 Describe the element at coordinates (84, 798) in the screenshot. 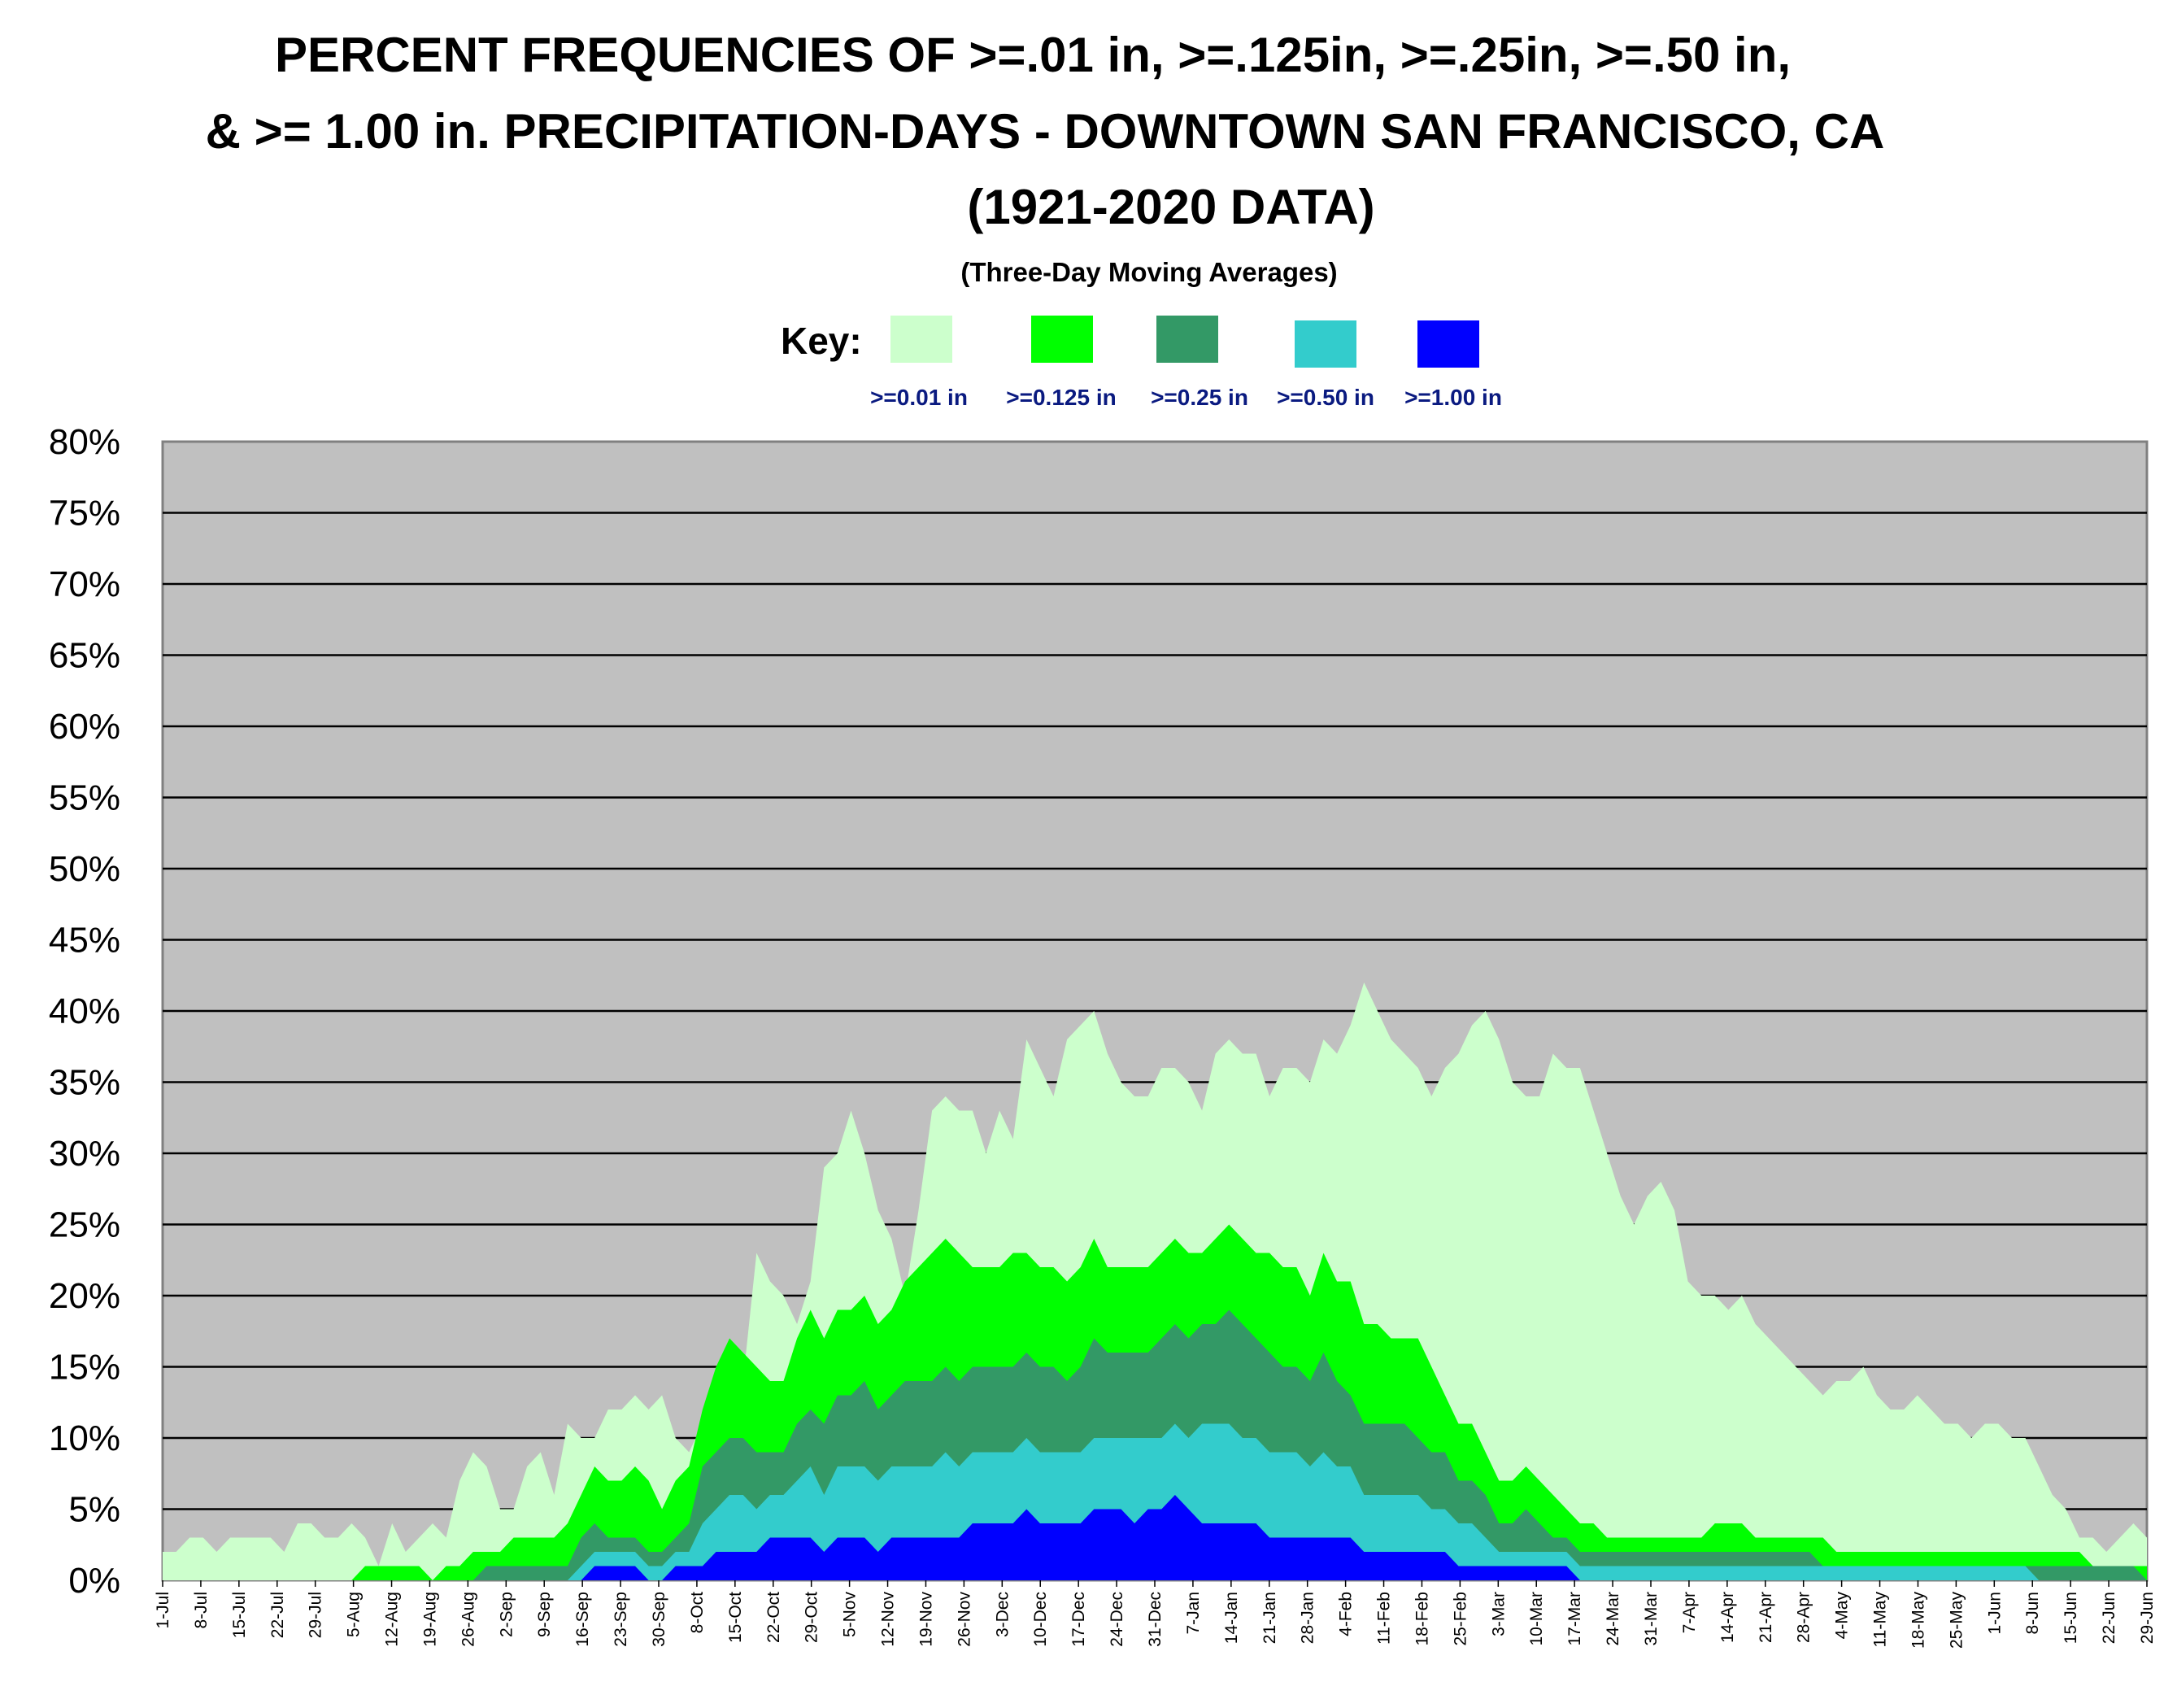

I see `y-tick-label: 55%` at that location.